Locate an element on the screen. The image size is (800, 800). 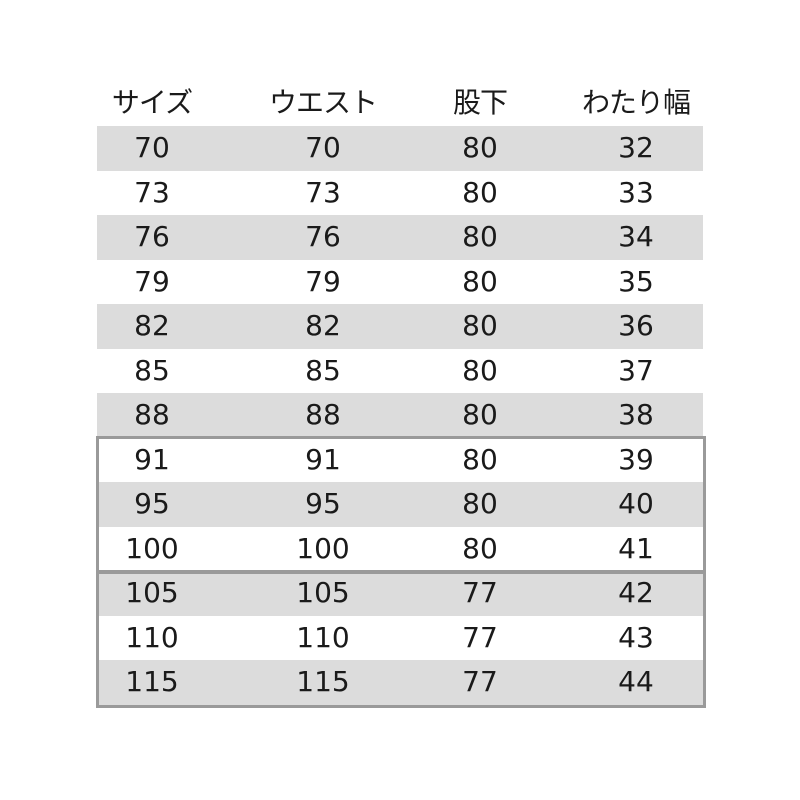
cell-size: 91 is located at coordinates (152, 459).